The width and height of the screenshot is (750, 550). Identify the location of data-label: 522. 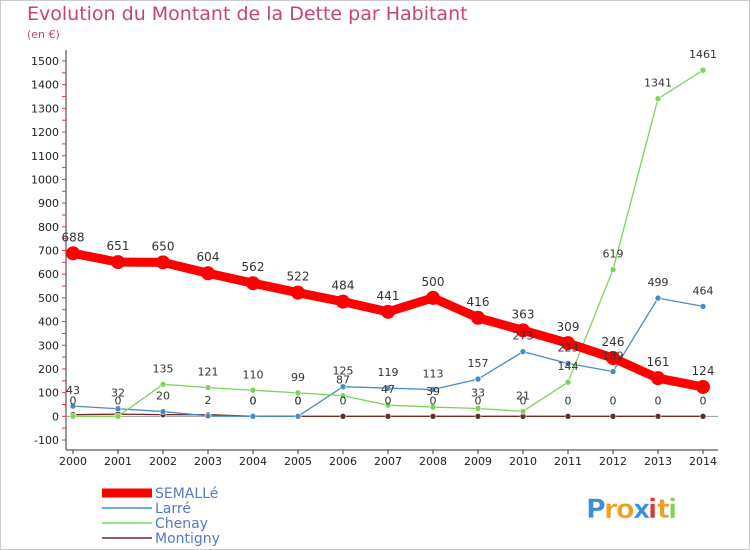
(298, 277).